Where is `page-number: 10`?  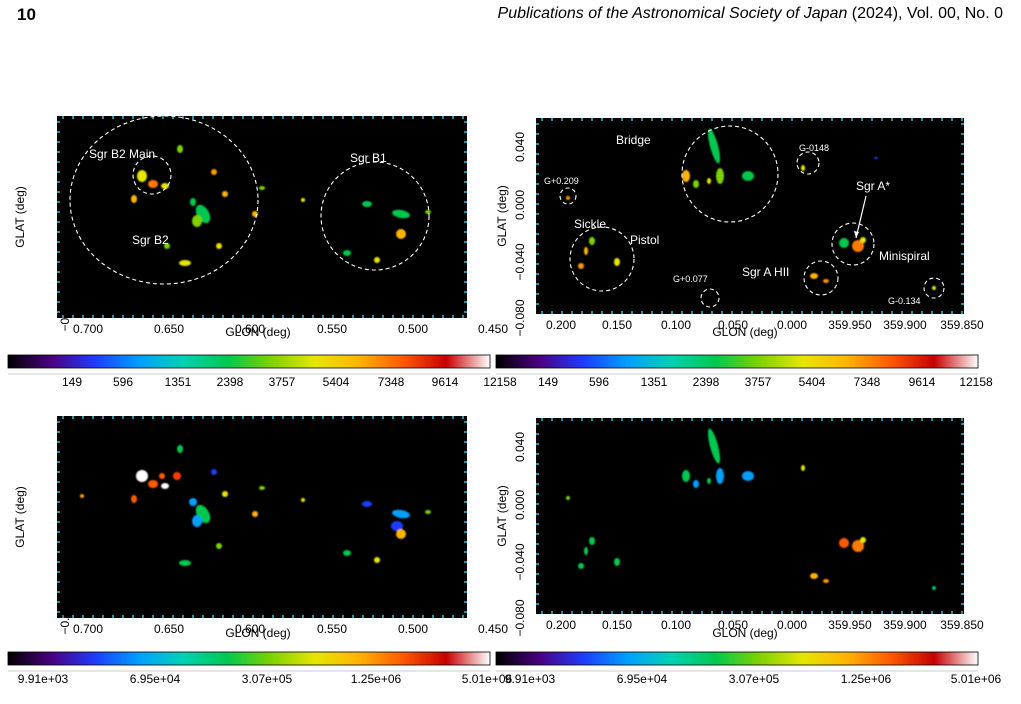 page-number: 10 is located at coordinates (26, 14).